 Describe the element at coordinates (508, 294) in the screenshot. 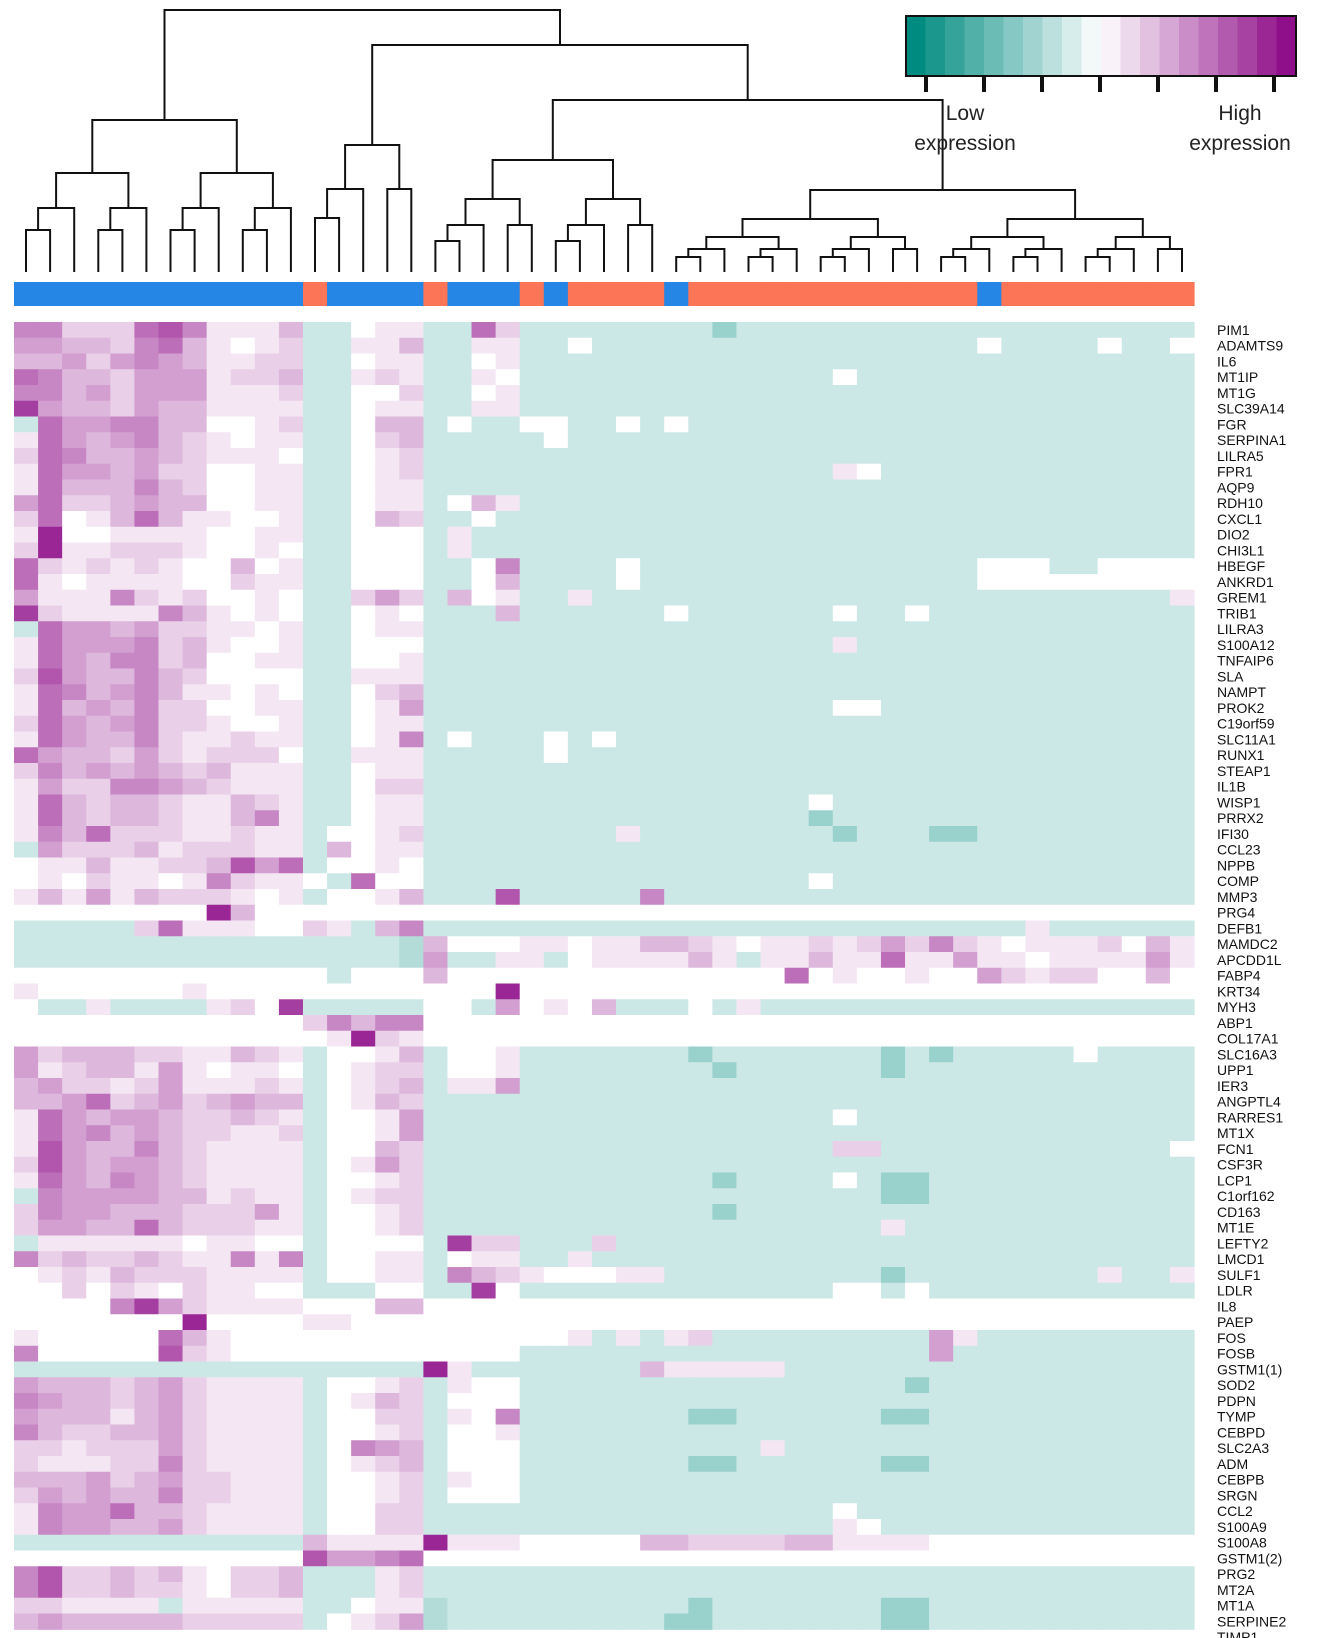

I see `group-bar-segment` at that location.